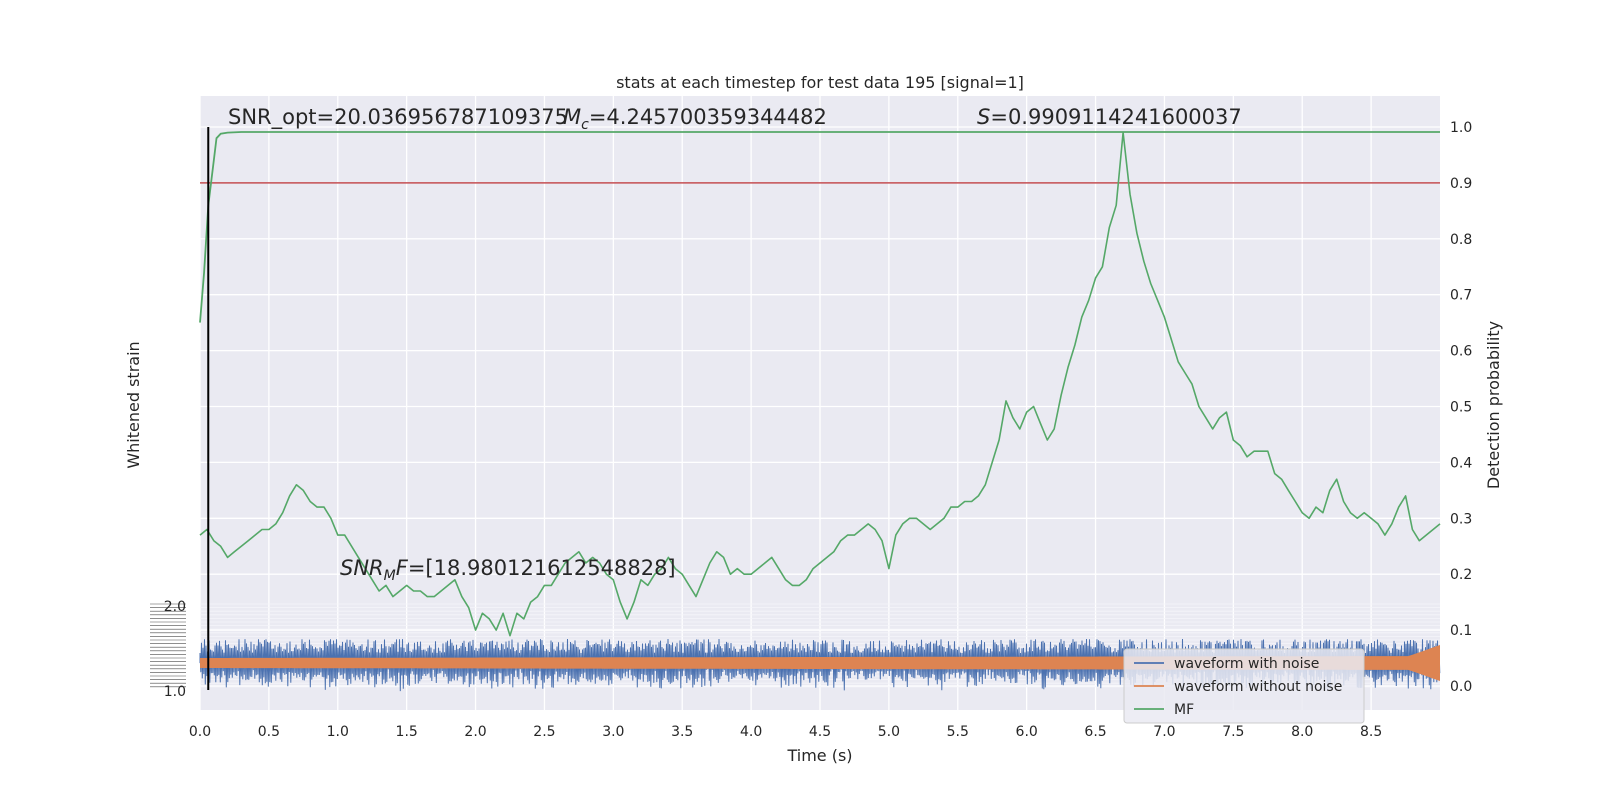 This screenshot has width=1600, height=800. Describe the element at coordinates (1184, 710) in the screenshot. I see `legend-label-mf: MF` at that location.